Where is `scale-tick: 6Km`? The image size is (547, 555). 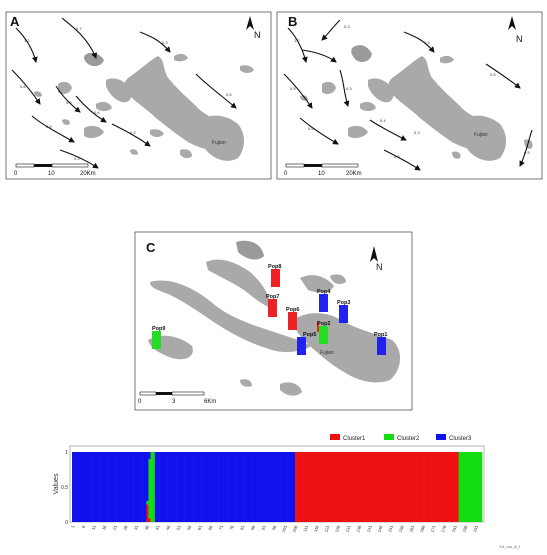
scale-tick: 6Km is located at coordinates (210, 402).